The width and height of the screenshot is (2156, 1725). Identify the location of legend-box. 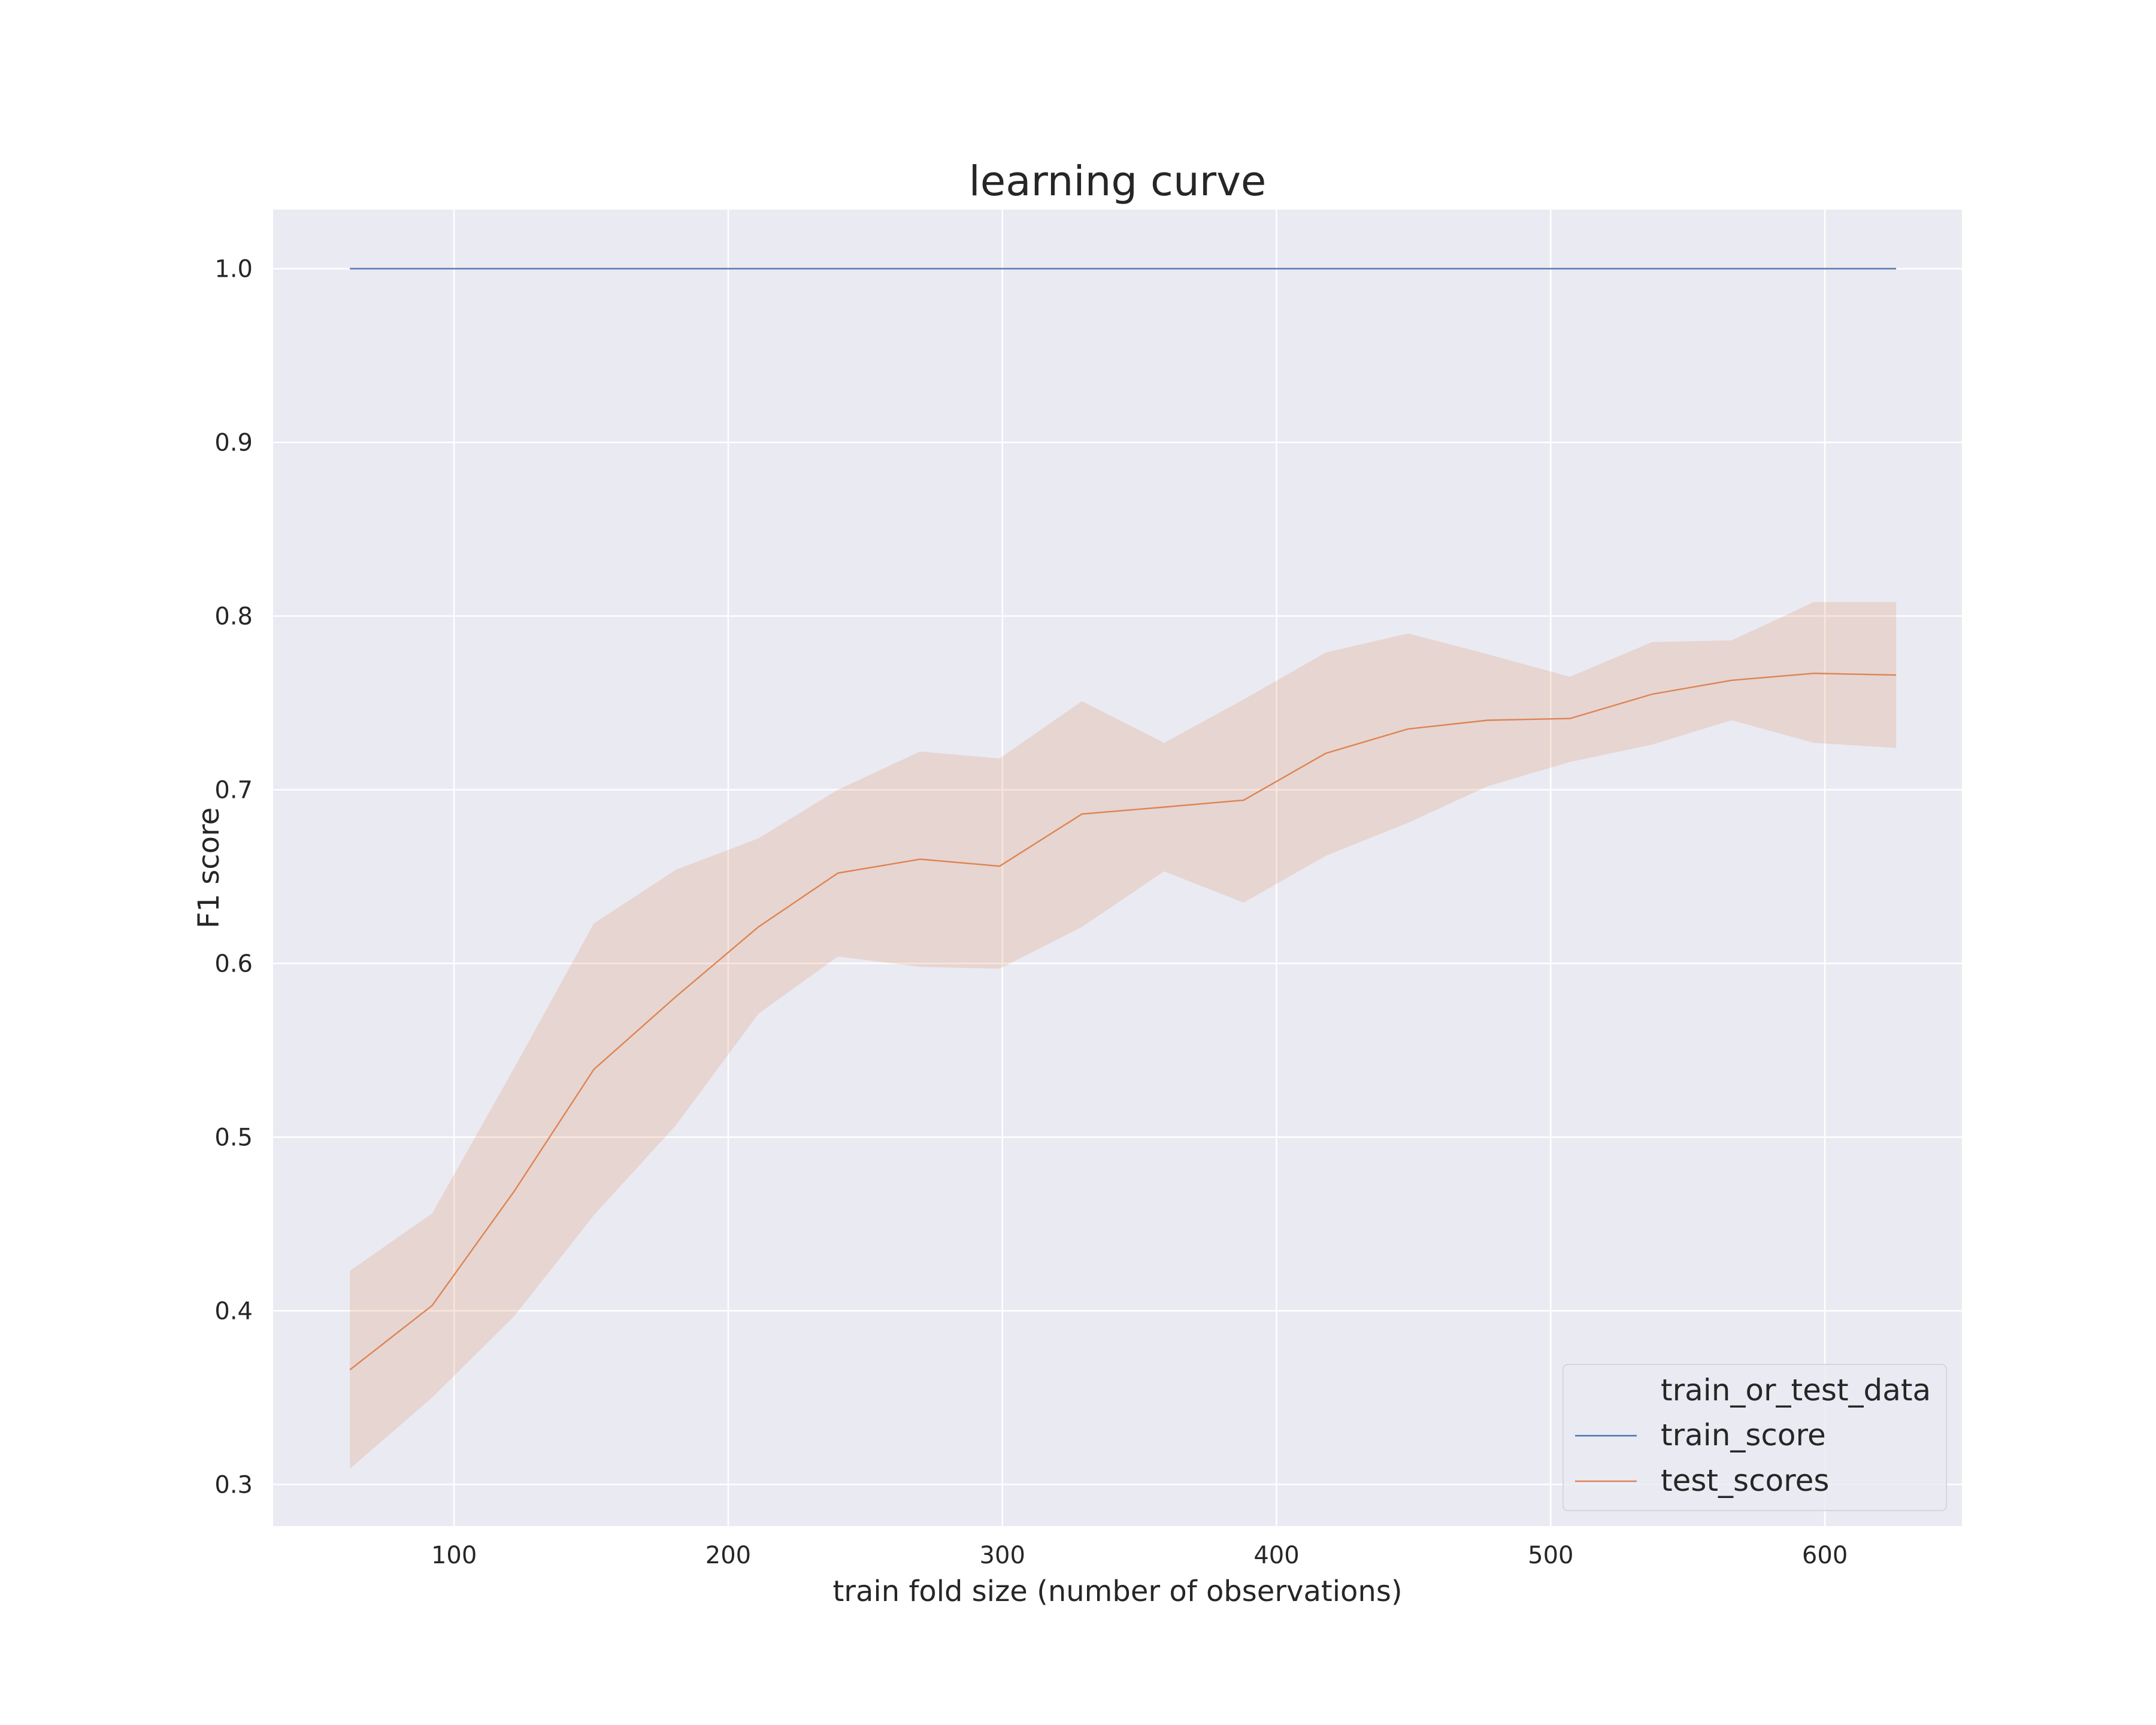
(1755, 1437).